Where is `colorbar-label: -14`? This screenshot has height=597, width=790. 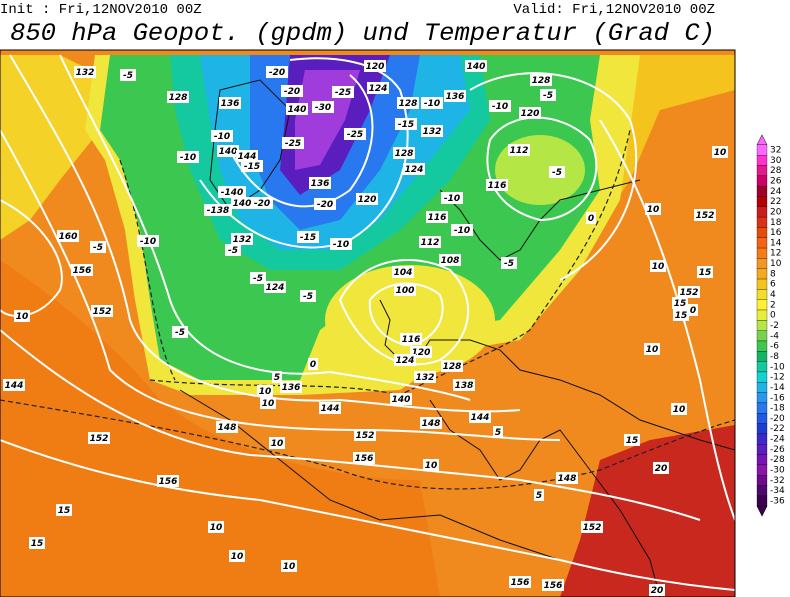
colorbar-label: -14 is located at coordinates (777, 388).